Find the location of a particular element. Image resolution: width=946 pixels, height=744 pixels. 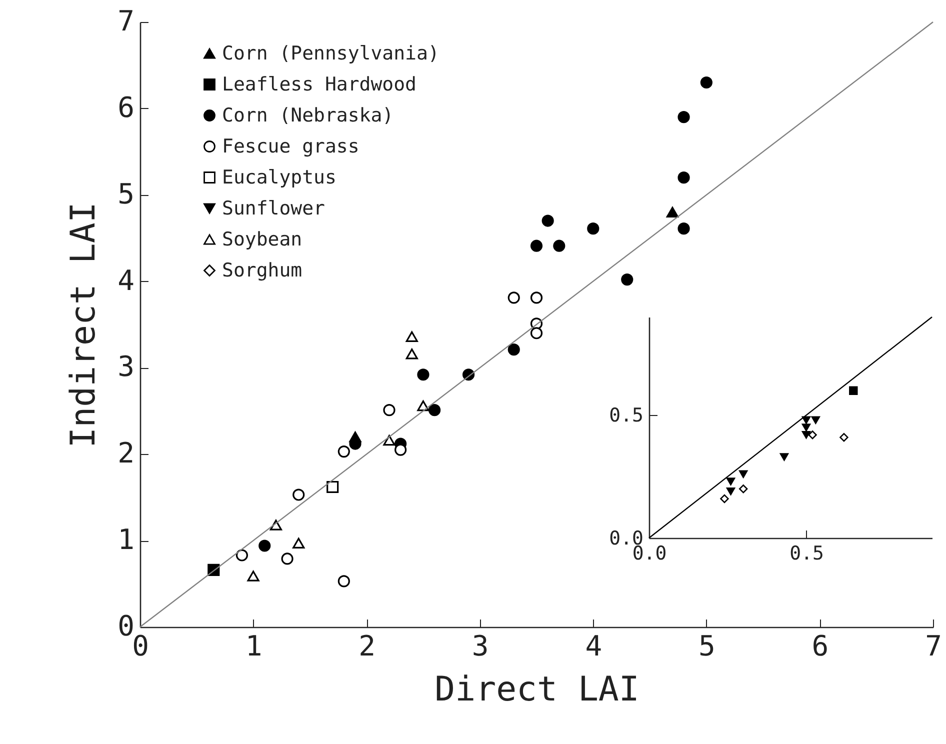

legend-label: Corn (Nebraska) is located at coordinates (308, 115).